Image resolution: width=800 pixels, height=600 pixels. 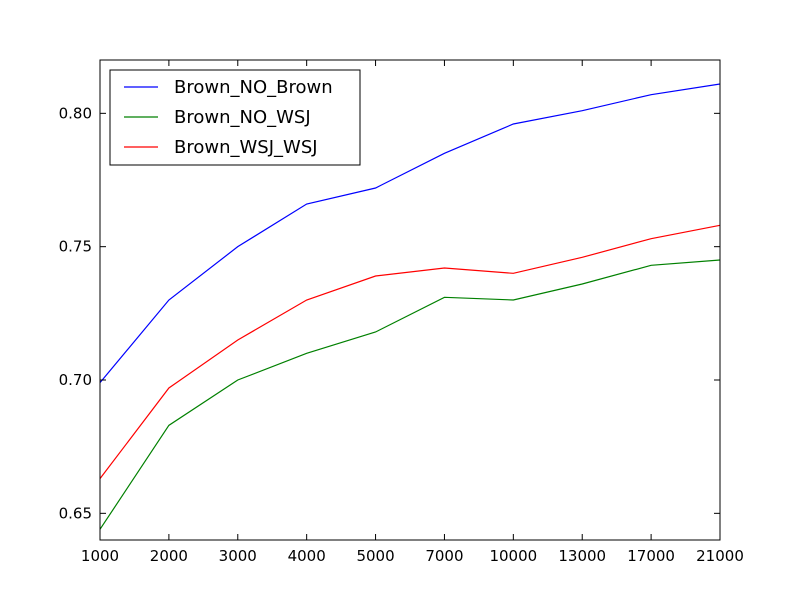 What do you see at coordinates (169, 556) in the screenshot?
I see `x-tick-label: 2000` at bounding box center [169, 556].